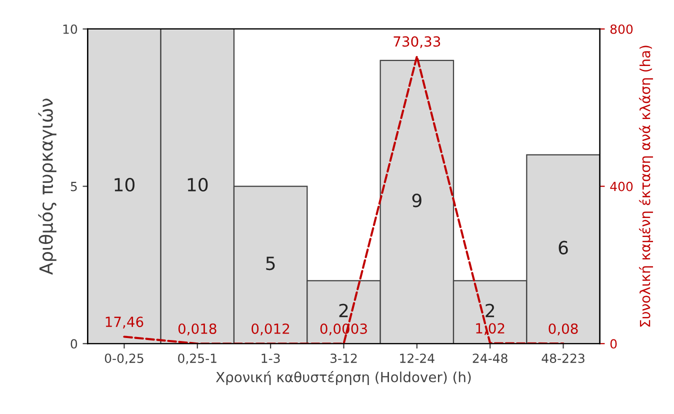 This screenshot has width=674, height=414. What do you see at coordinates (621, 187) in the screenshot?
I see `y2-tick-label: 400` at bounding box center [621, 187].